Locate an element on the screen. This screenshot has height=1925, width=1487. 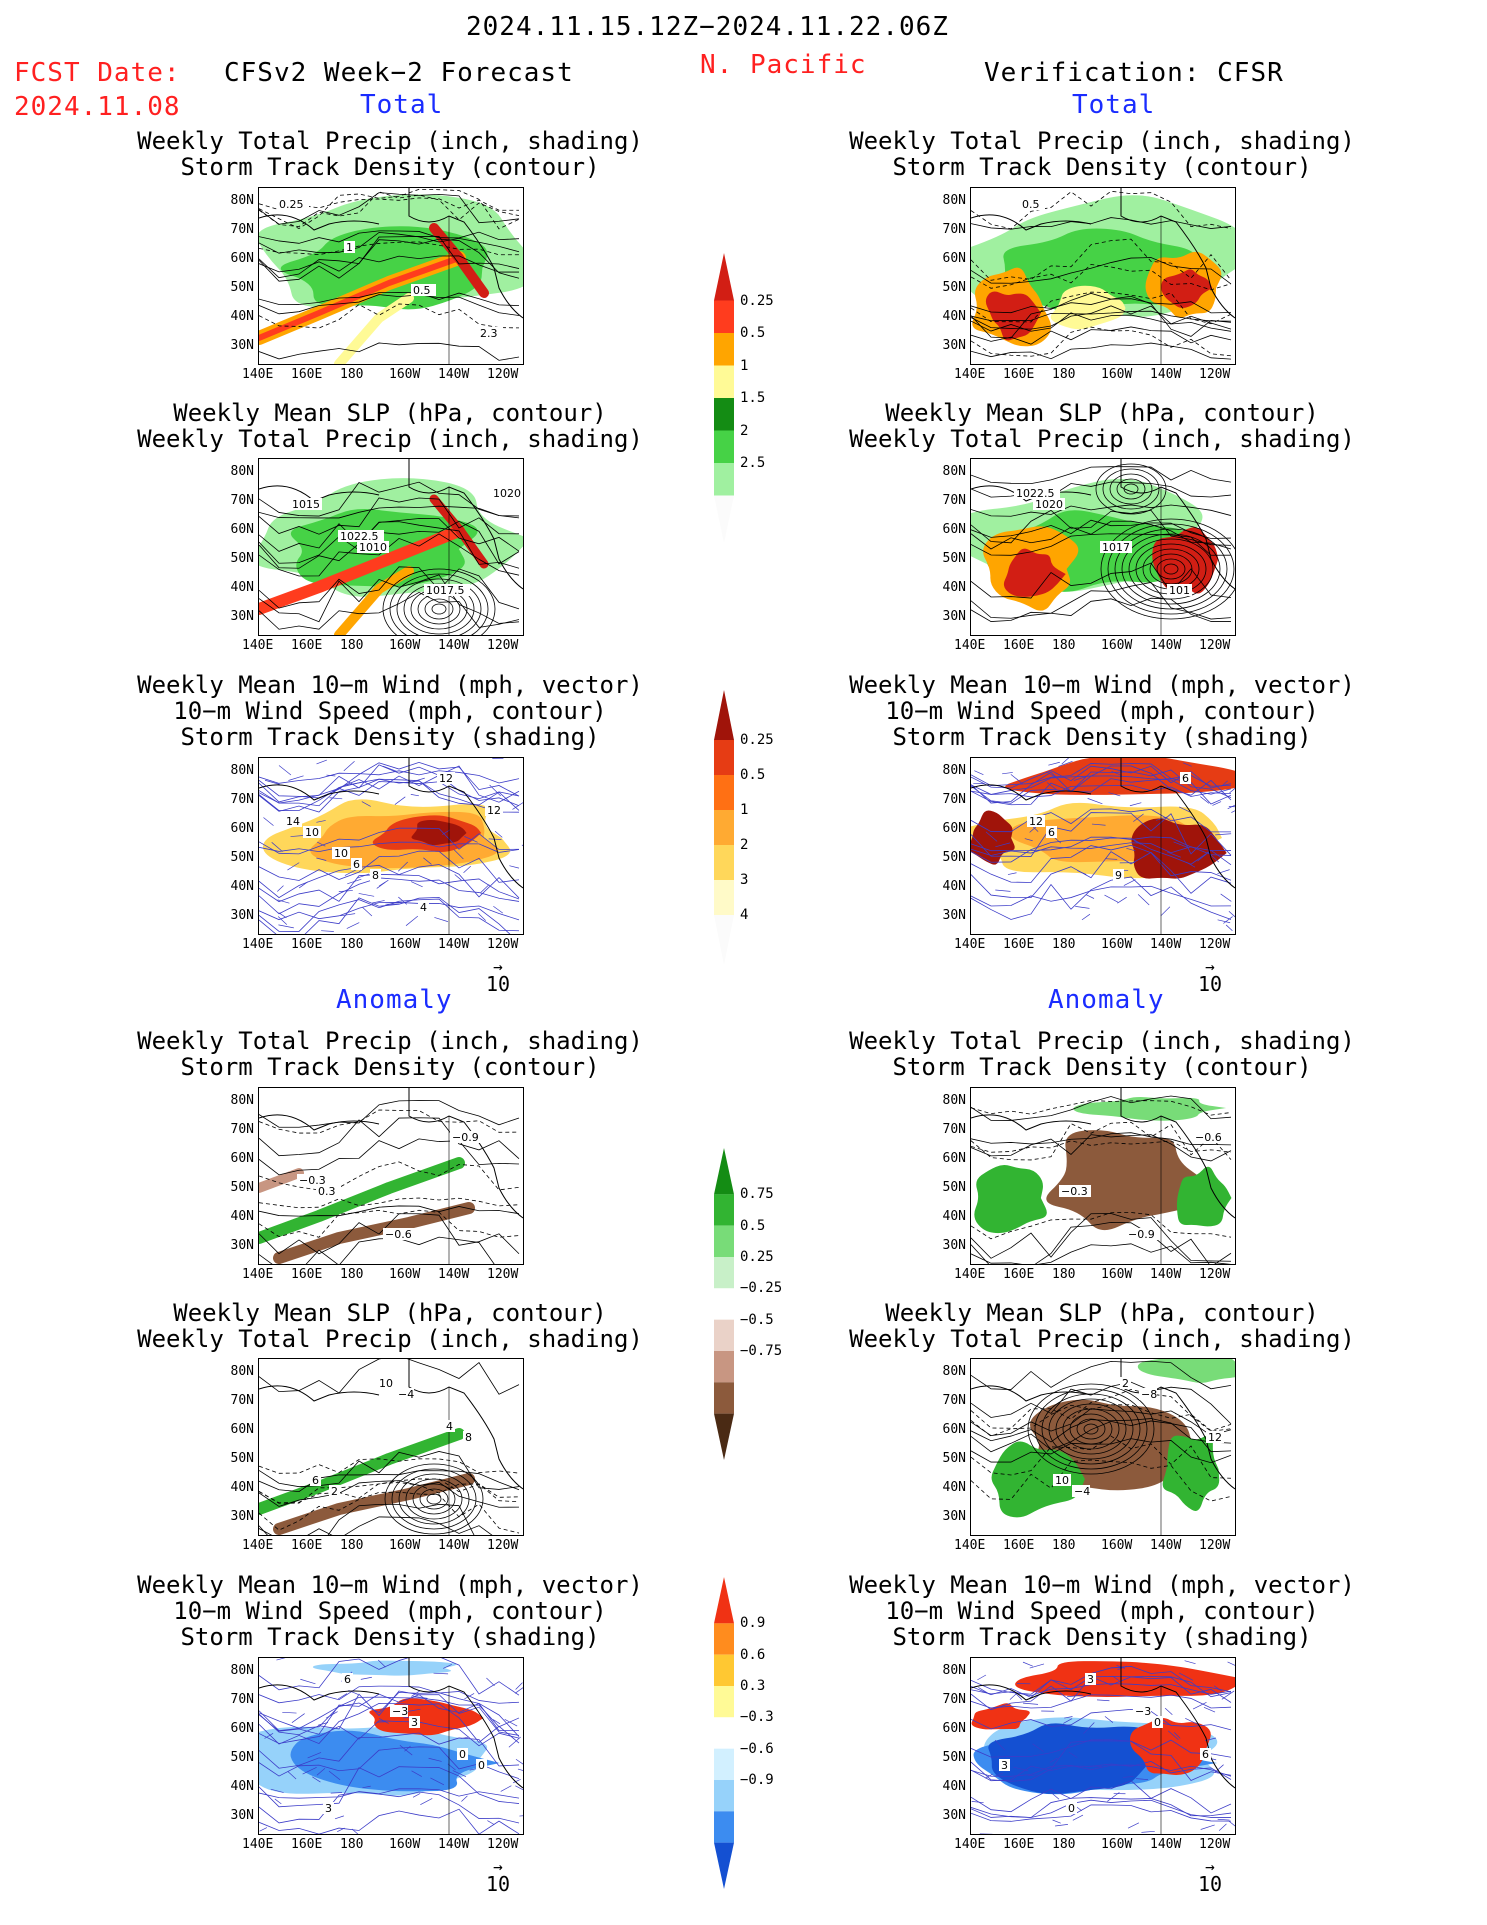
precip-band is located at coordinates (362, 570).